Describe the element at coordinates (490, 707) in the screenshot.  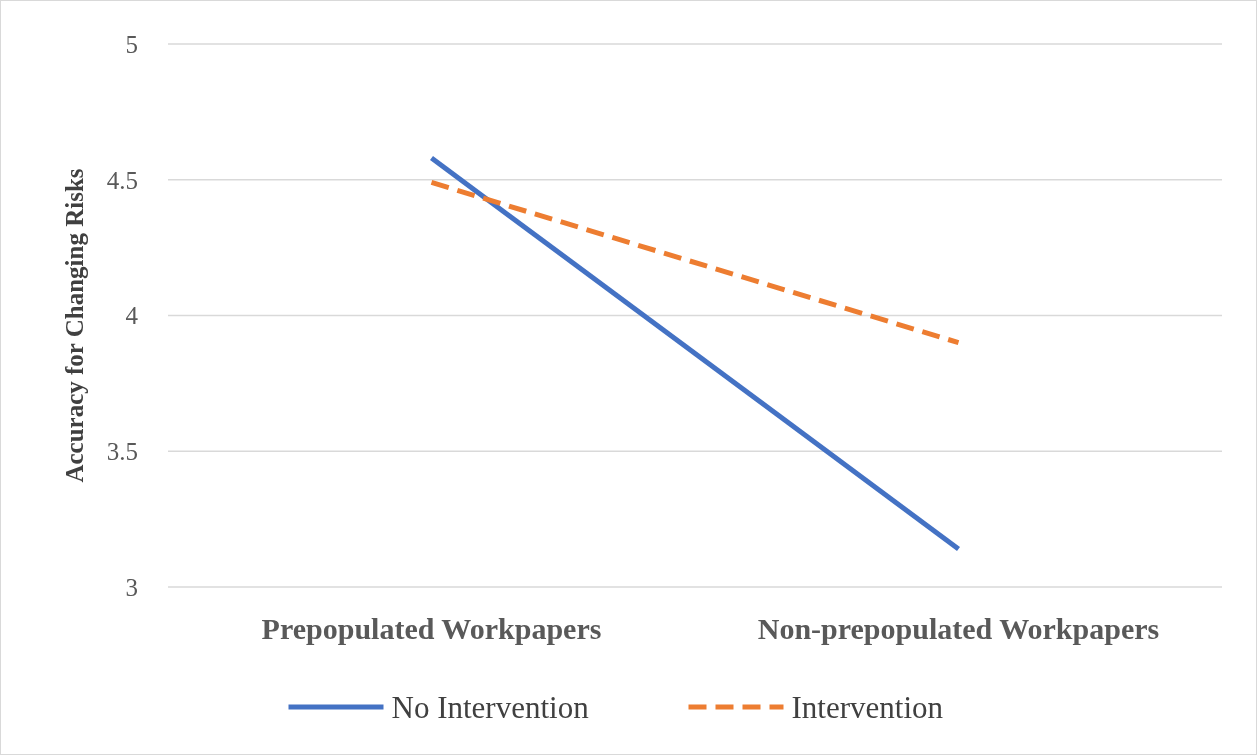
I see `legend-label: No Intervention` at that location.